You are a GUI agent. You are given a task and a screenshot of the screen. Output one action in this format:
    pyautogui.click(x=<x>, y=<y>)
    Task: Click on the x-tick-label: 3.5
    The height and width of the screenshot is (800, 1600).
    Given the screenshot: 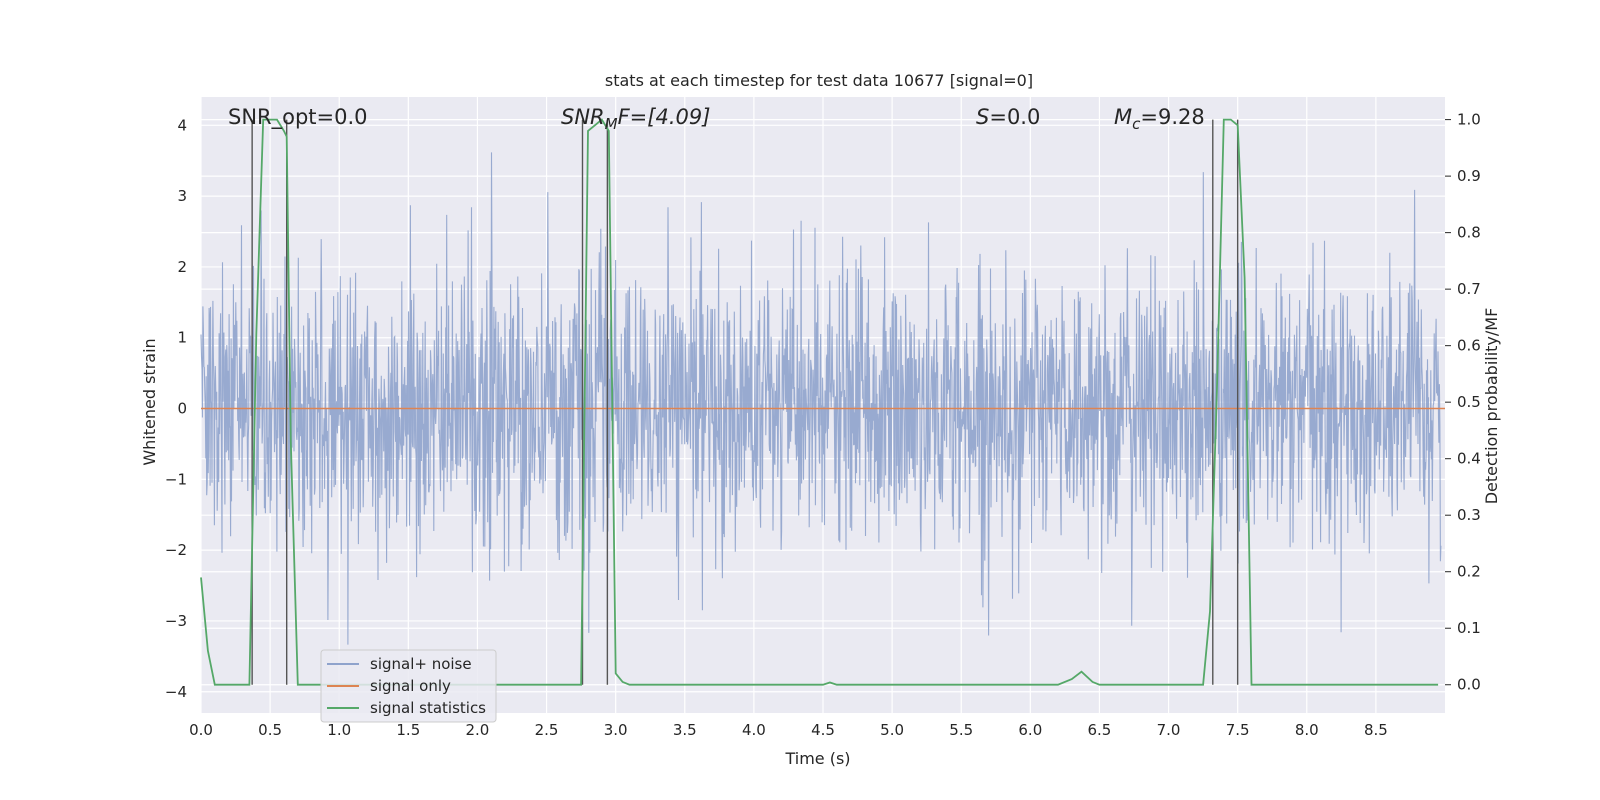 What is the action you would take?
    pyautogui.click(x=685, y=730)
    